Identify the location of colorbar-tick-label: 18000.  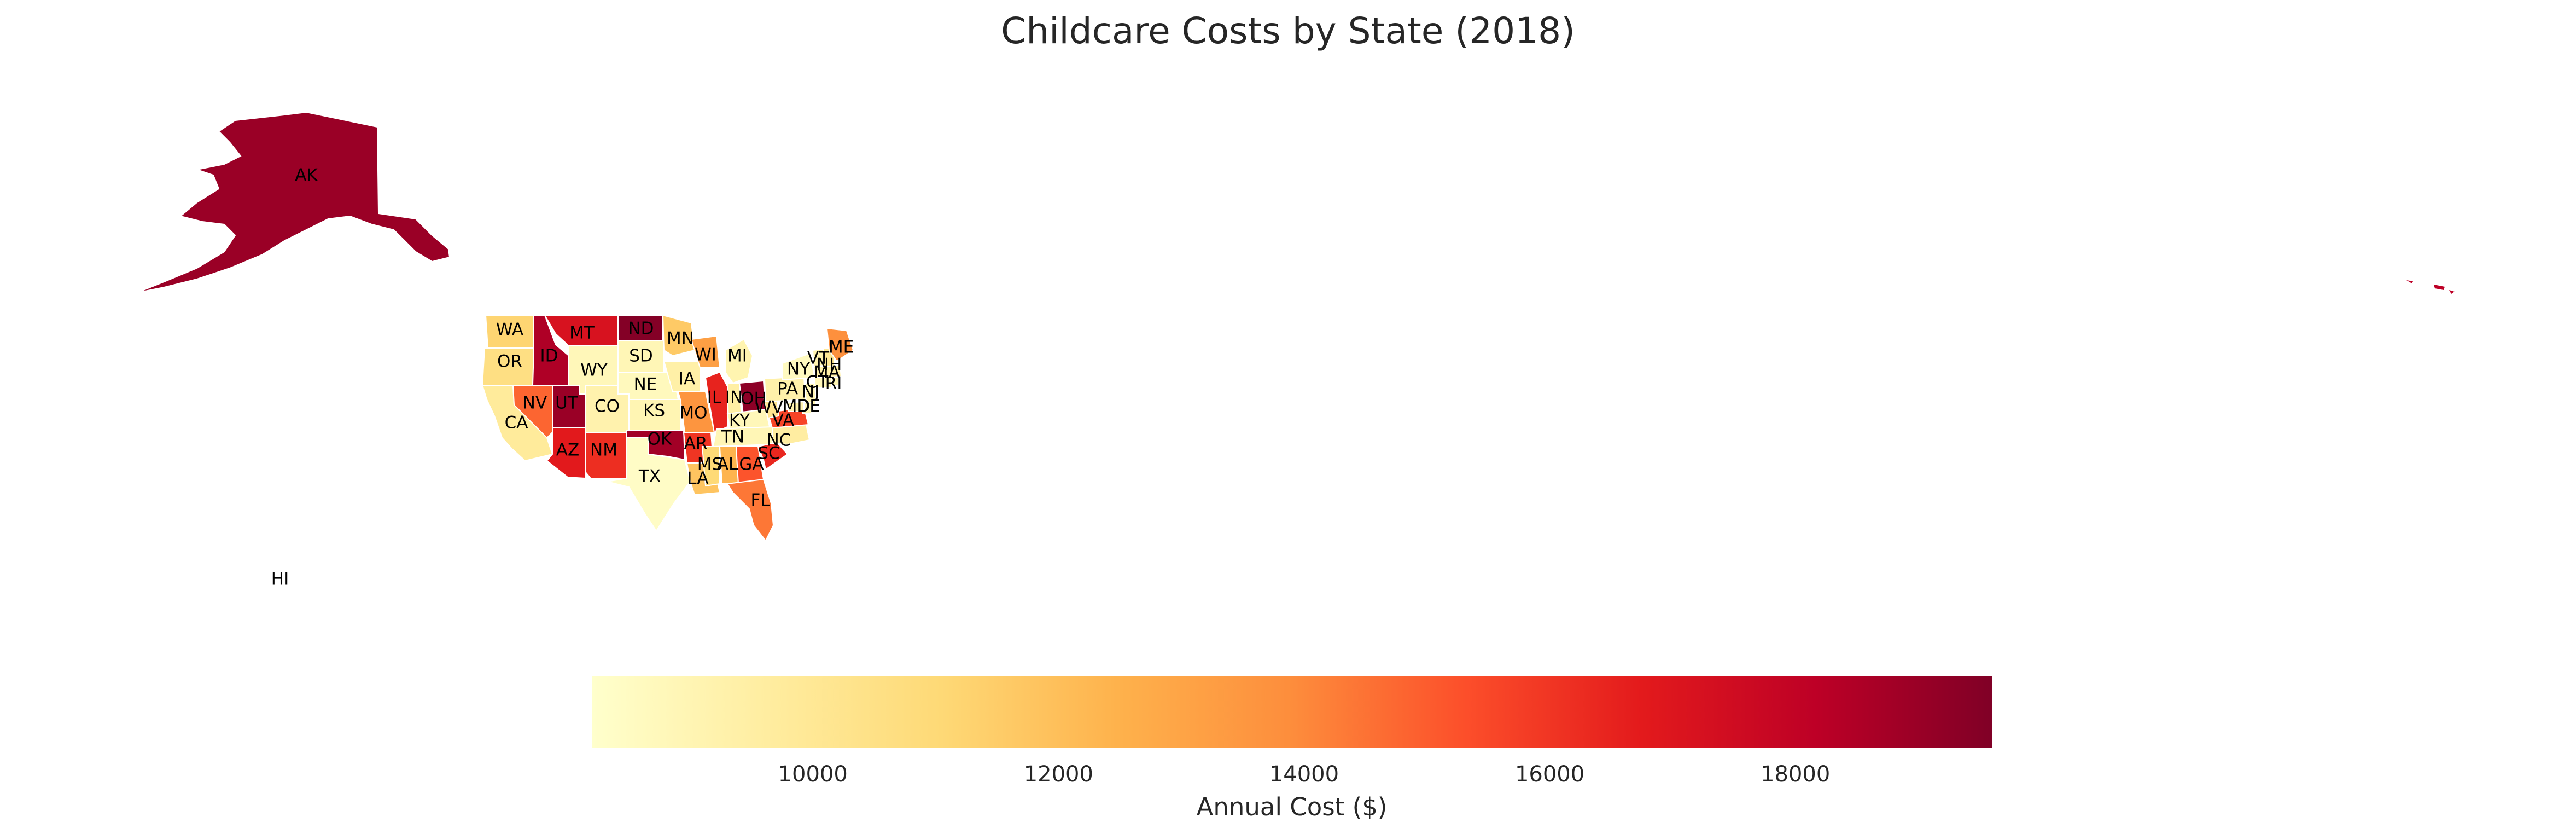
(1795, 775).